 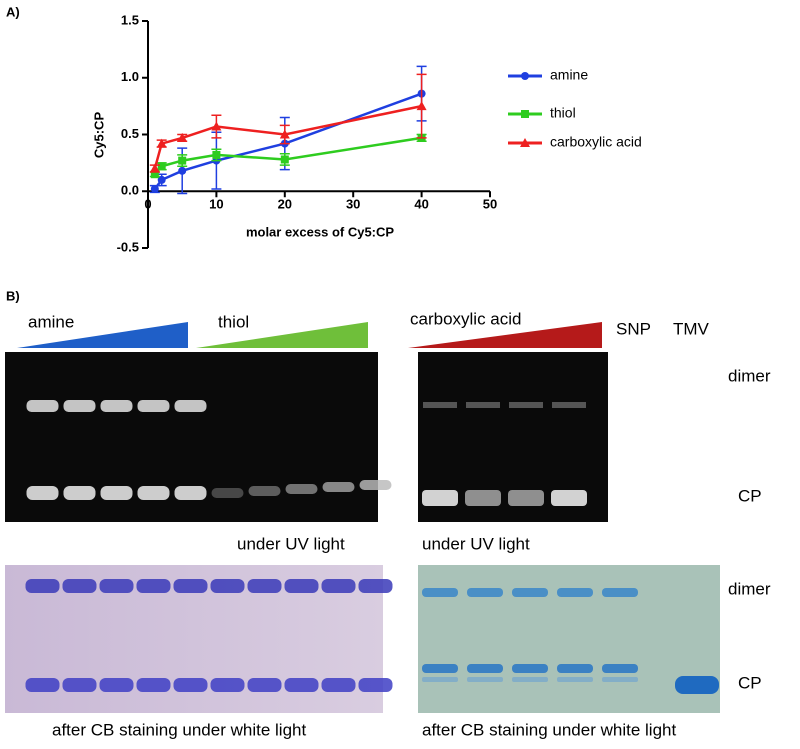 What do you see at coordinates (128, 246) in the screenshot?
I see `y-tick-label: -0.5` at bounding box center [128, 246].